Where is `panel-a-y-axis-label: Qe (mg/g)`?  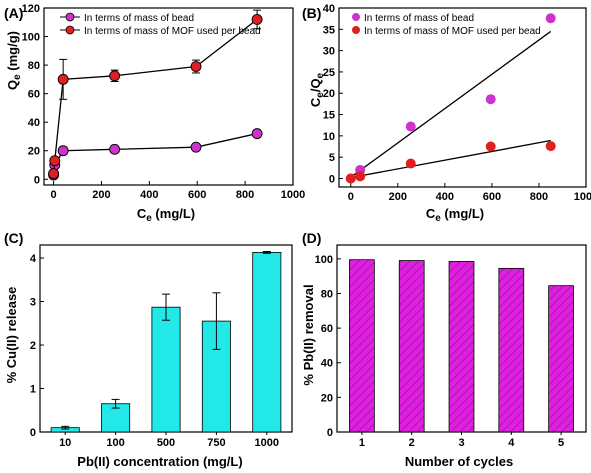 panel-a-y-axis-label: Qe (mg/g) is located at coordinates (14, 60).